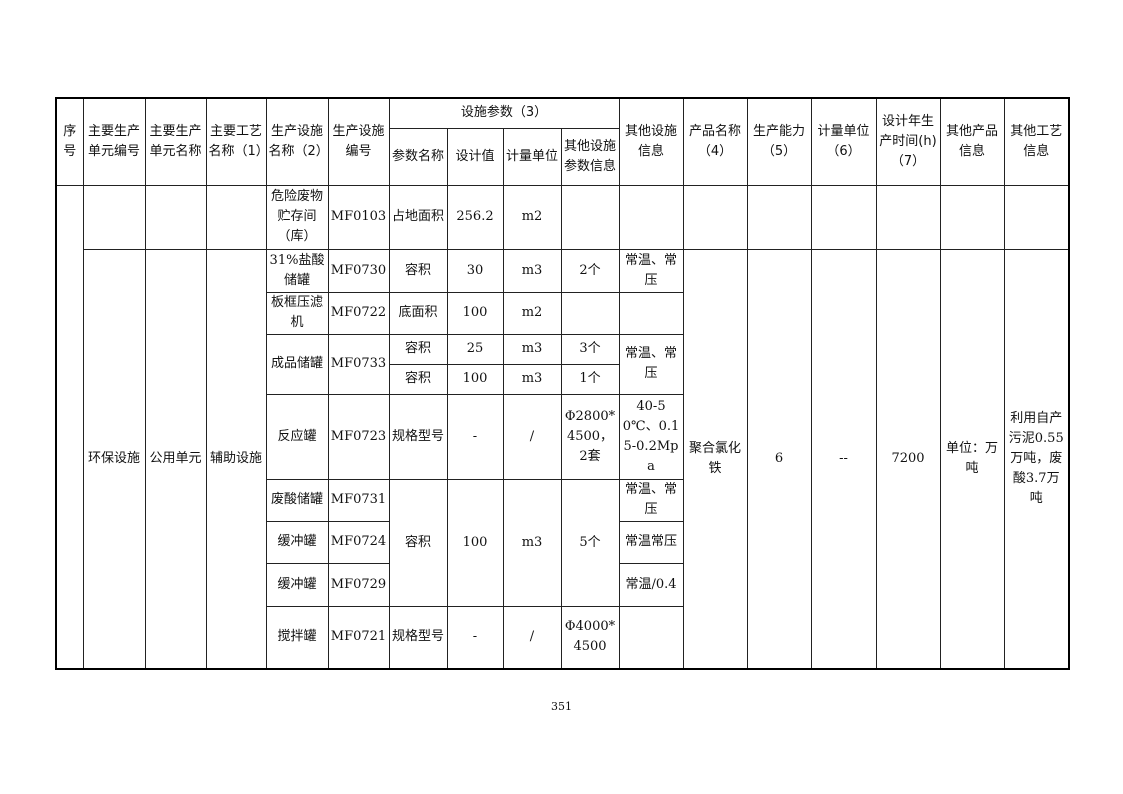 This screenshot has height=794, width=1123. I want to click on table-row: 成品储罐 MF0733 容积 25 m3 3个 常温、常压, so click(562, 364).